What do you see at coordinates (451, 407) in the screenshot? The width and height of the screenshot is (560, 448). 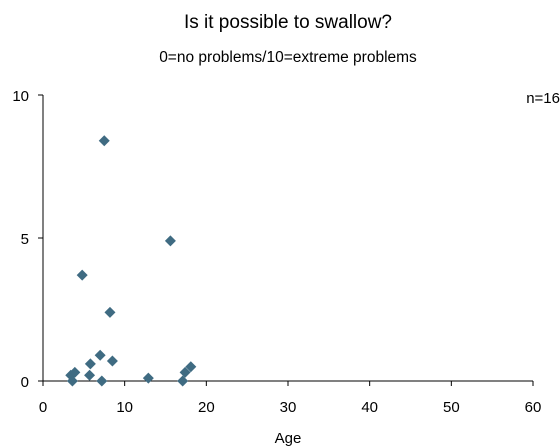 I see `x-tick-label: 50` at bounding box center [451, 407].